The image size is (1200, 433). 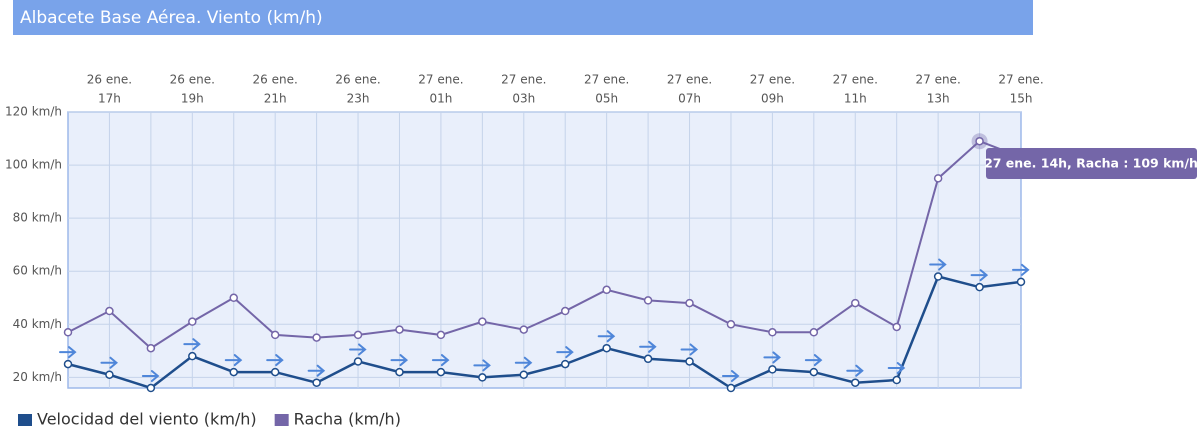 What do you see at coordinates (37, 324) in the screenshot?
I see `y-tick-label: 40 km/h` at bounding box center [37, 324].